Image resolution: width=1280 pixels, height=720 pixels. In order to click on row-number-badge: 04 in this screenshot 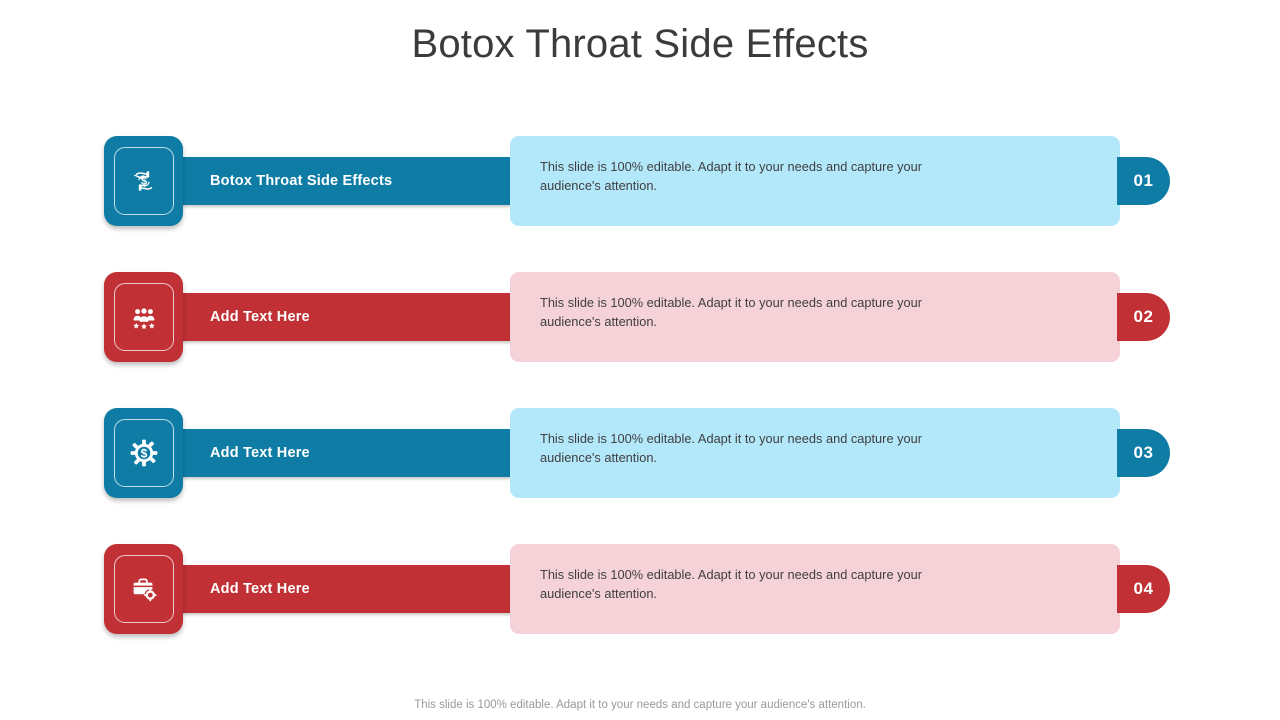, I will do `click(1143, 589)`.